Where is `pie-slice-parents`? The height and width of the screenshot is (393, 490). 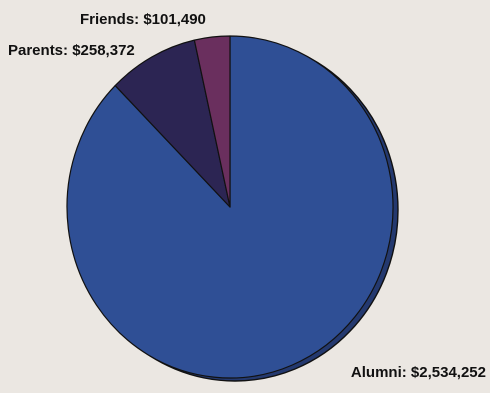
pie-slice-parents is located at coordinates (172, 123).